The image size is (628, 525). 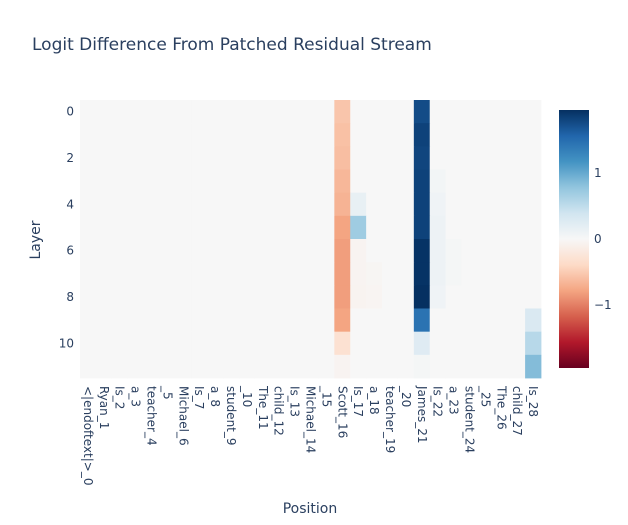 I want to click on heatmap-cell-layer1-pos21, so click(x=422, y=135).